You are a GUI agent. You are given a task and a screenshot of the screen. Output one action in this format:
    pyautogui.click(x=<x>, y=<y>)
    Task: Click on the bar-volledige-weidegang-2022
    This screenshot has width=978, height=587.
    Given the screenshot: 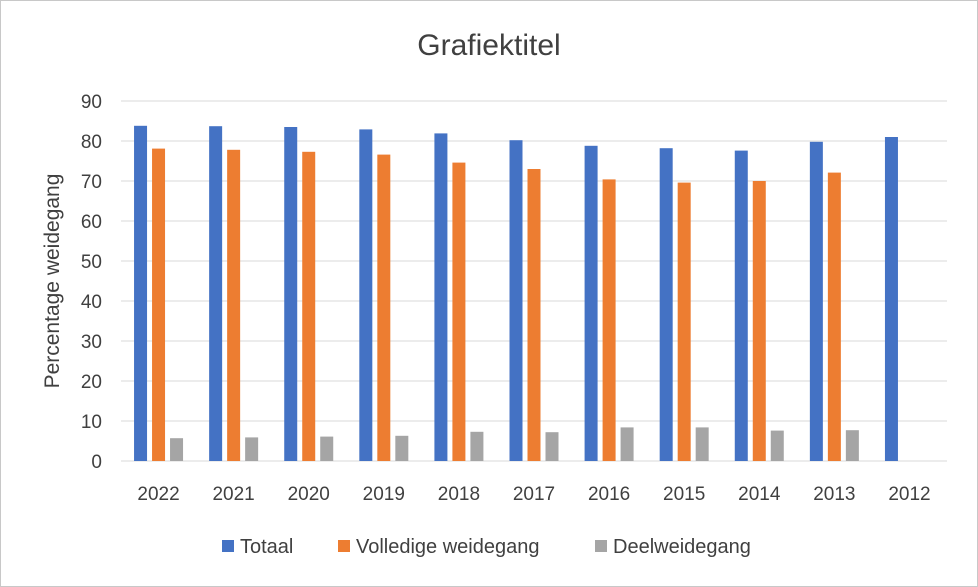 What is the action you would take?
    pyautogui.click(x=159, y=304)
    